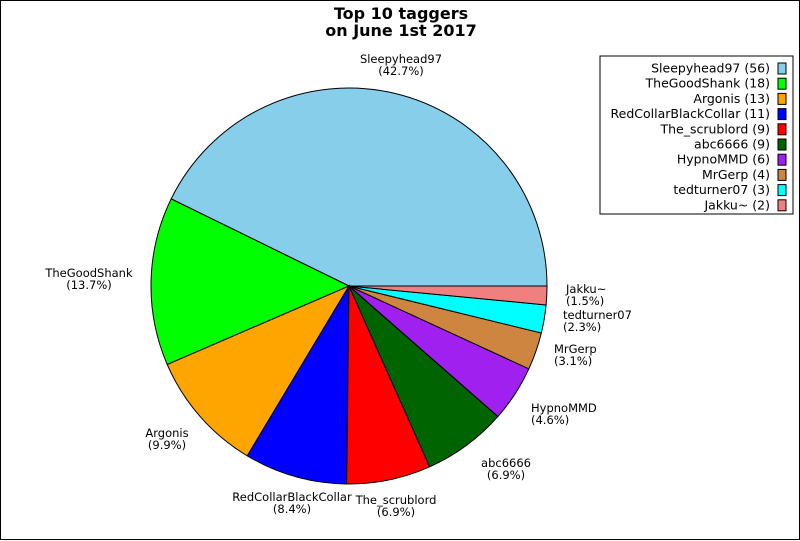  What do you see at coordinates (401, 13) in the screenshot?
I see `chart-title-line-1: Top 10 taggers` at bounding box center [401, 13].